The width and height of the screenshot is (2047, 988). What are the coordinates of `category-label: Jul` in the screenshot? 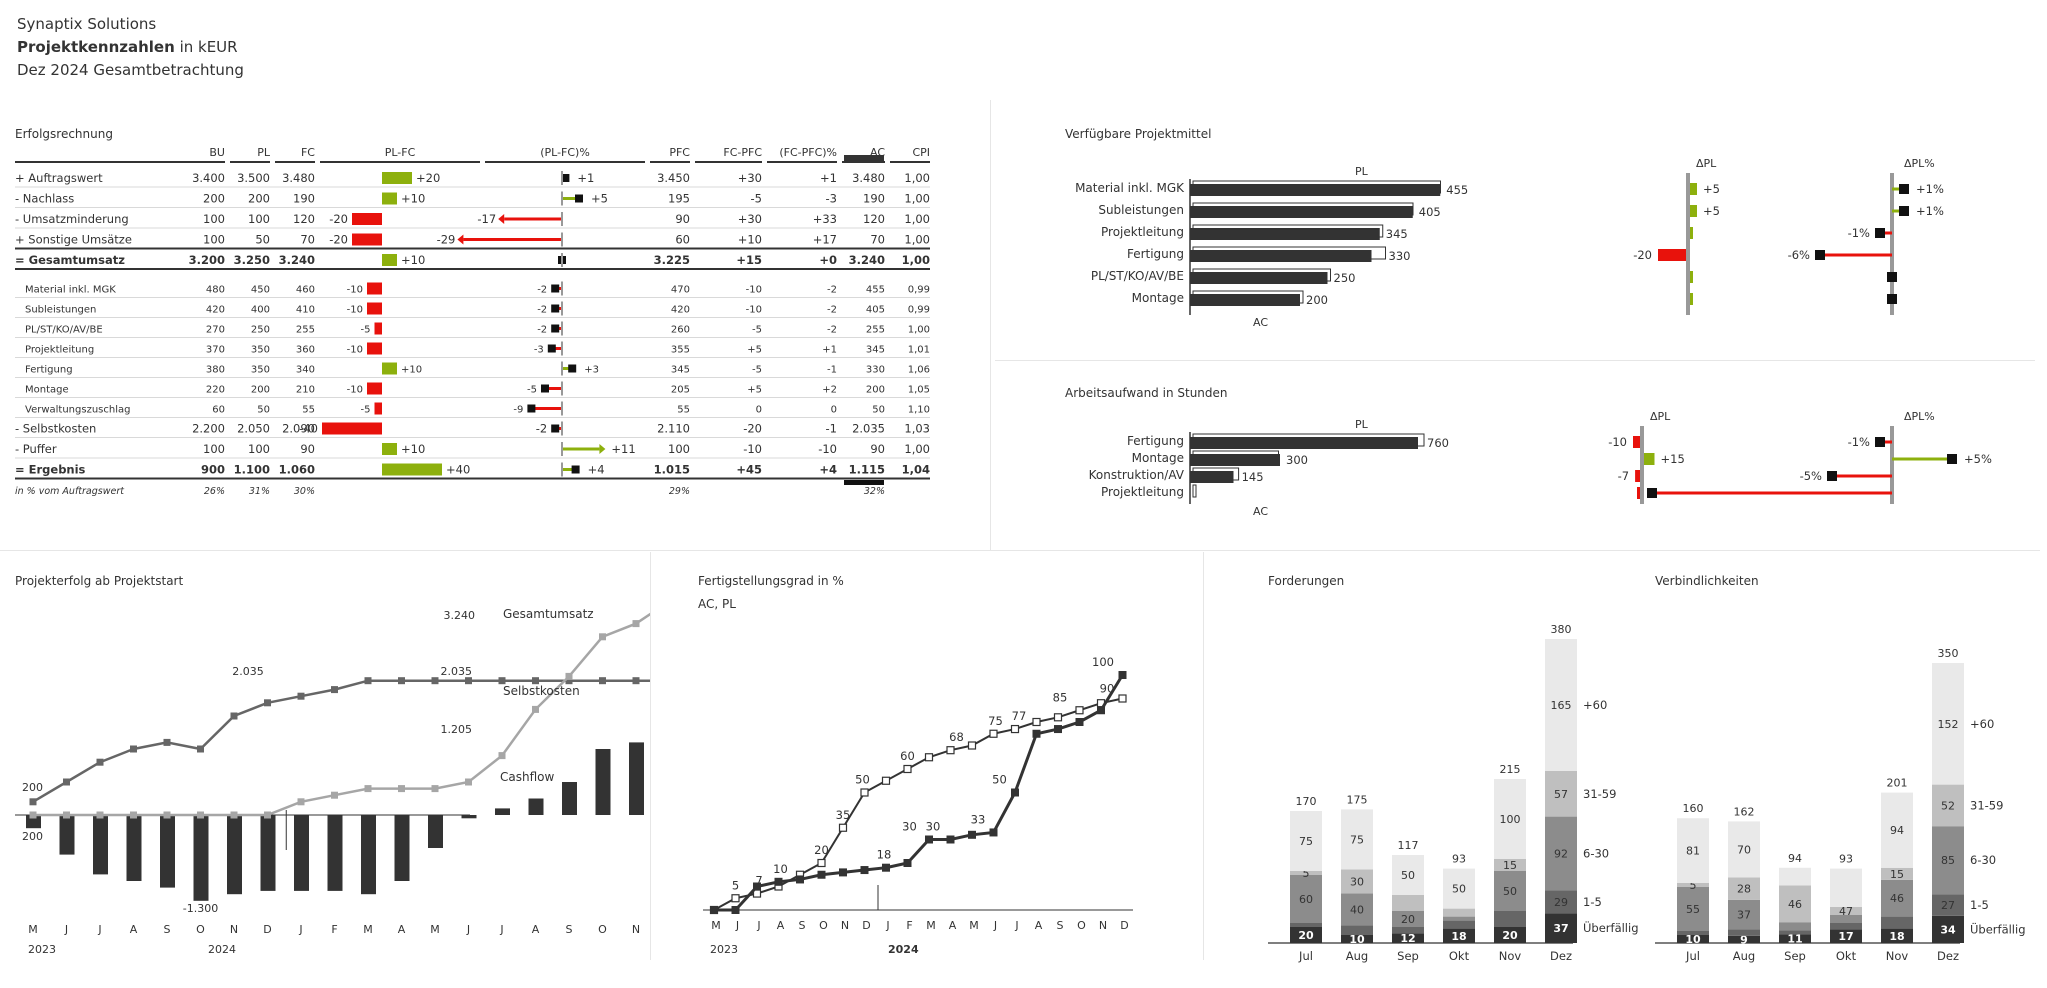 It's located at (1305, 956).